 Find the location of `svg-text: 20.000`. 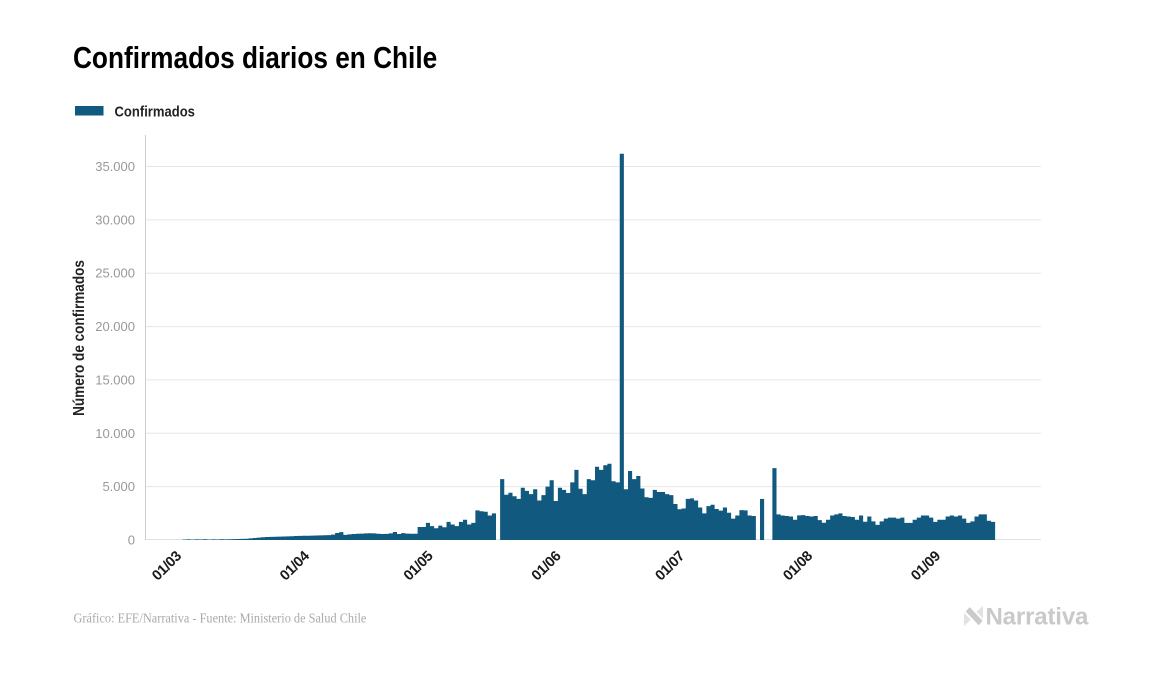

svg-text: 20.000 is located at coordinates (115, 326).